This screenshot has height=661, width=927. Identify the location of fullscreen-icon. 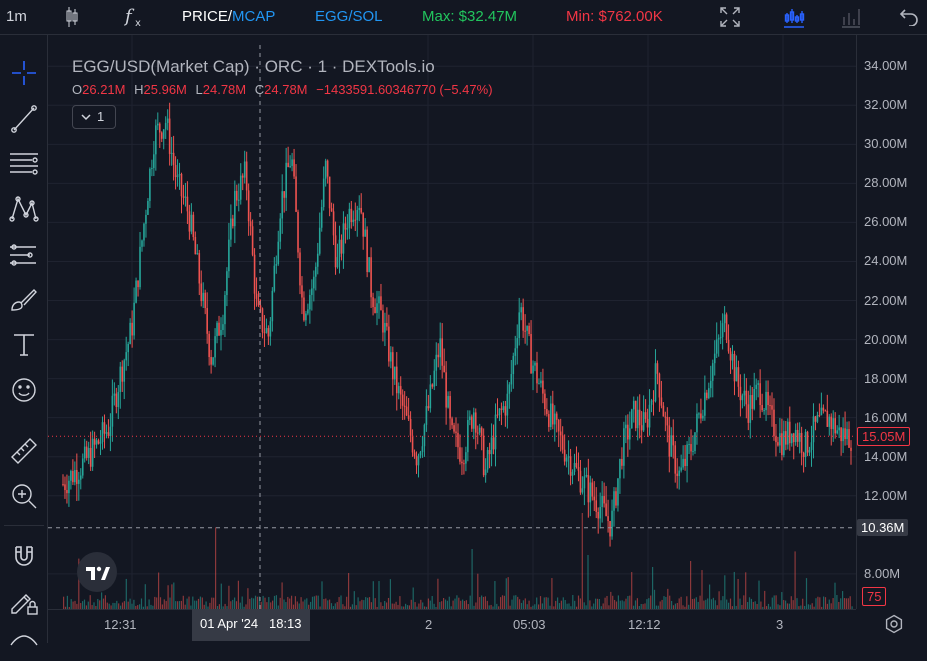
(730, 17).